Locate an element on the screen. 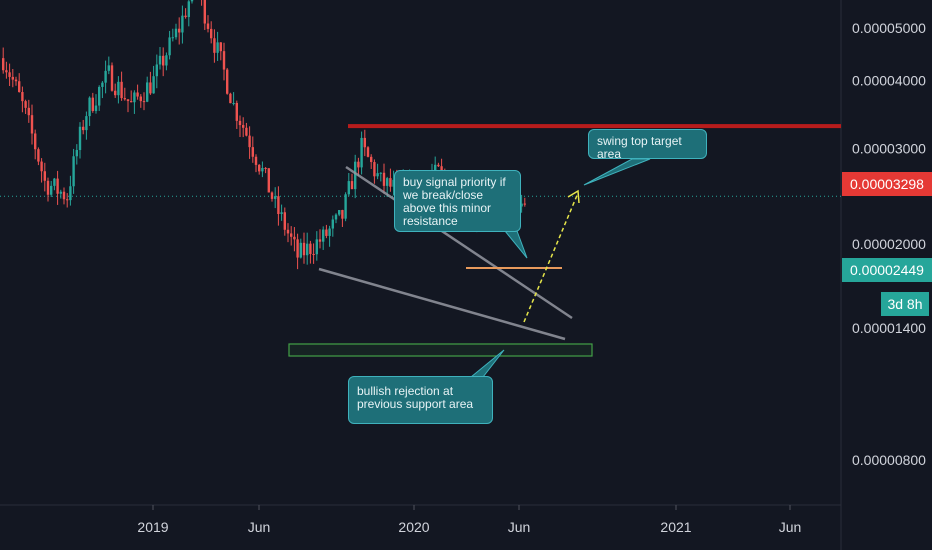 The height and width of the screenshot is (550, 932). projection-arrow is located at coordinates (551, 257).